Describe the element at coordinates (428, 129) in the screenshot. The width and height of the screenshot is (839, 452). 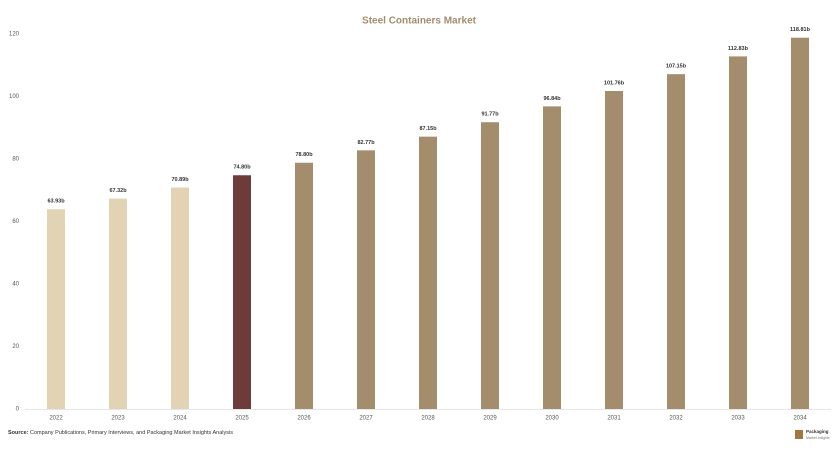
I see `value-label: 87.15b` at that location.